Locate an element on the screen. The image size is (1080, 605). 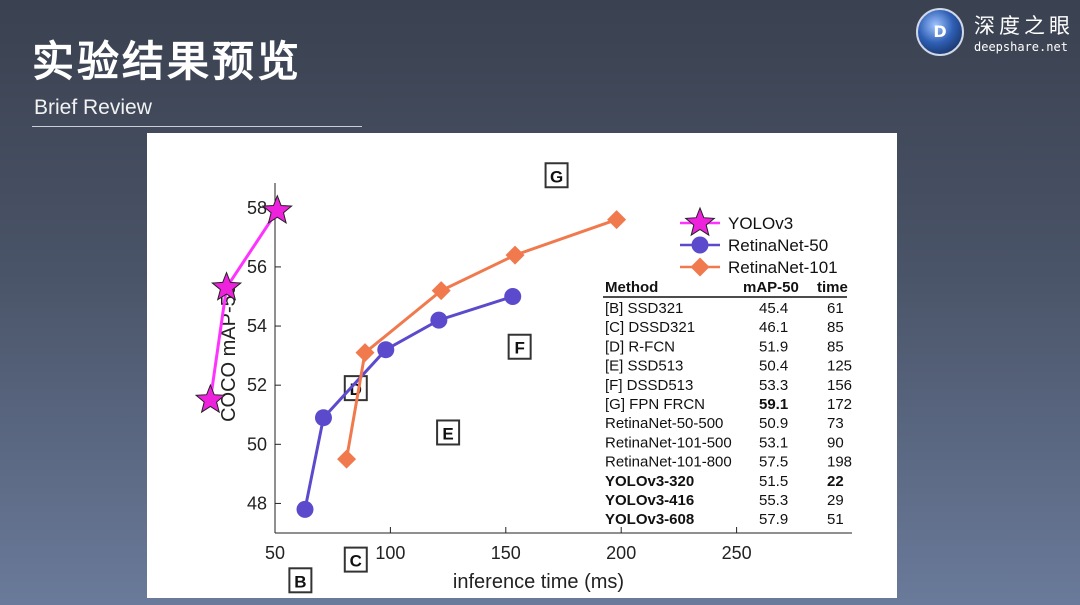
x-axis-label: inference time (ms) is located at coordinates (538, 582).